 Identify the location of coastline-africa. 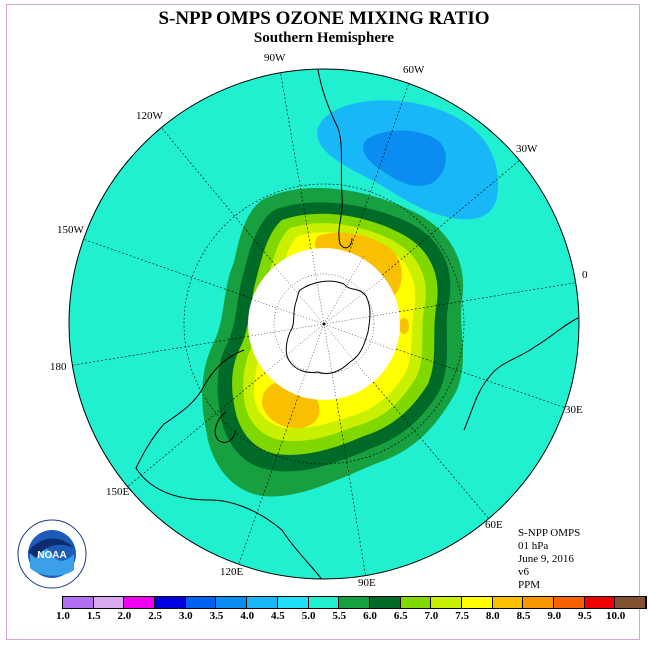
(521, 374).